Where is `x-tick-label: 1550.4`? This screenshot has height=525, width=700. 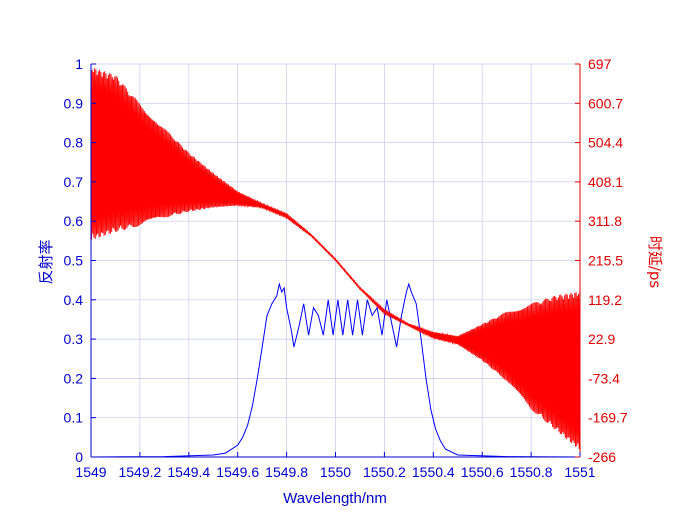
x-tick-label: 1550.4 is located at coordinates (433, 472).